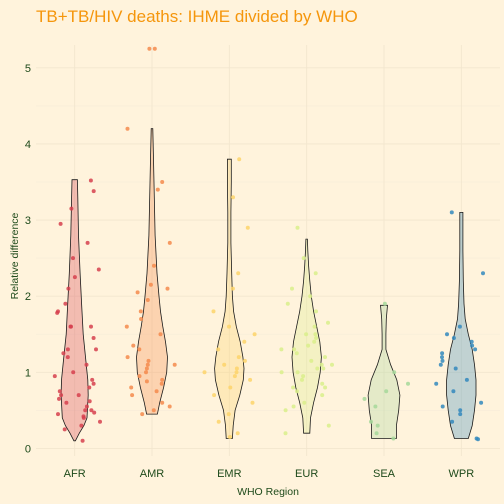  What do you see at coordinates (268, 492) in the screenshot?
I see `x-axis-label: WHO Region` at bounding box center [268, 492].